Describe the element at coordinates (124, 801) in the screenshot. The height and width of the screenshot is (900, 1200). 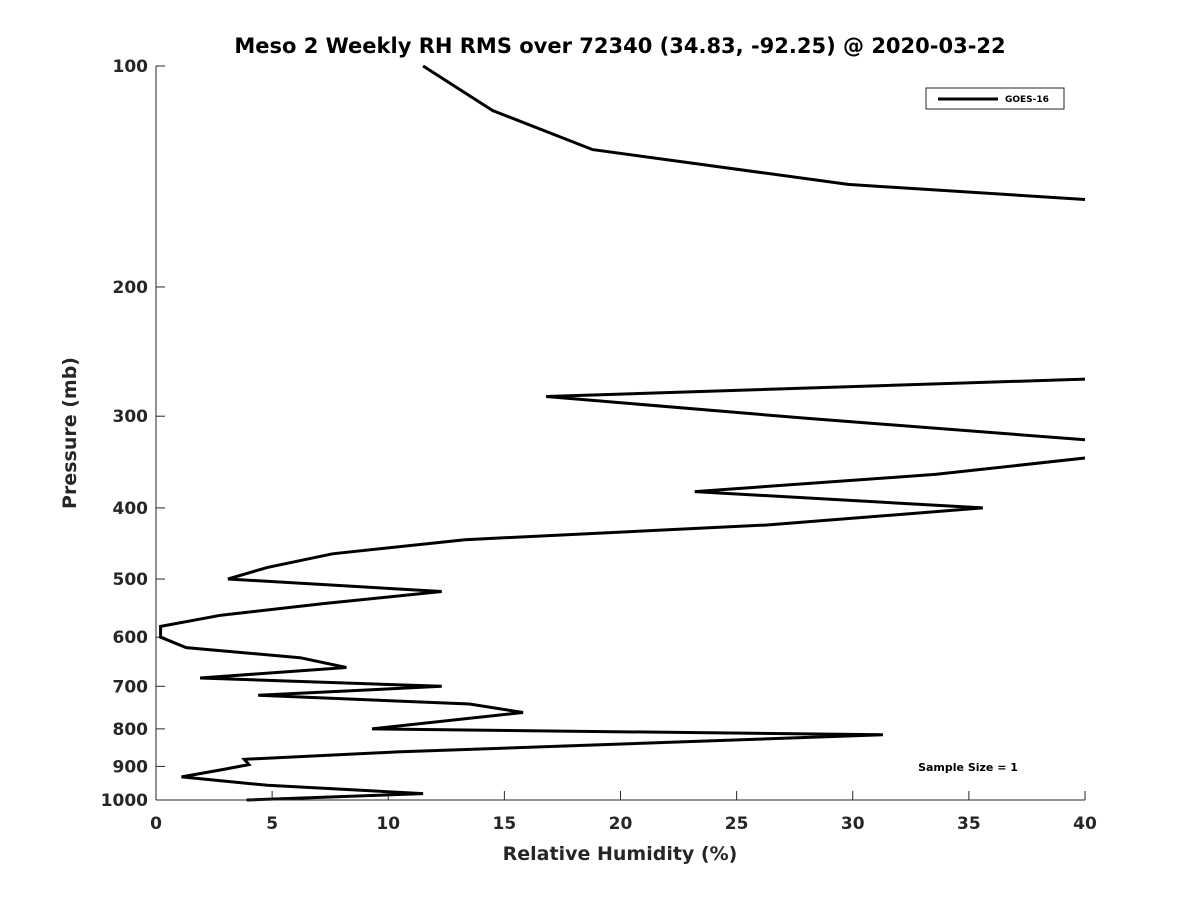
I see `y-tick-label: 1000` at that location.